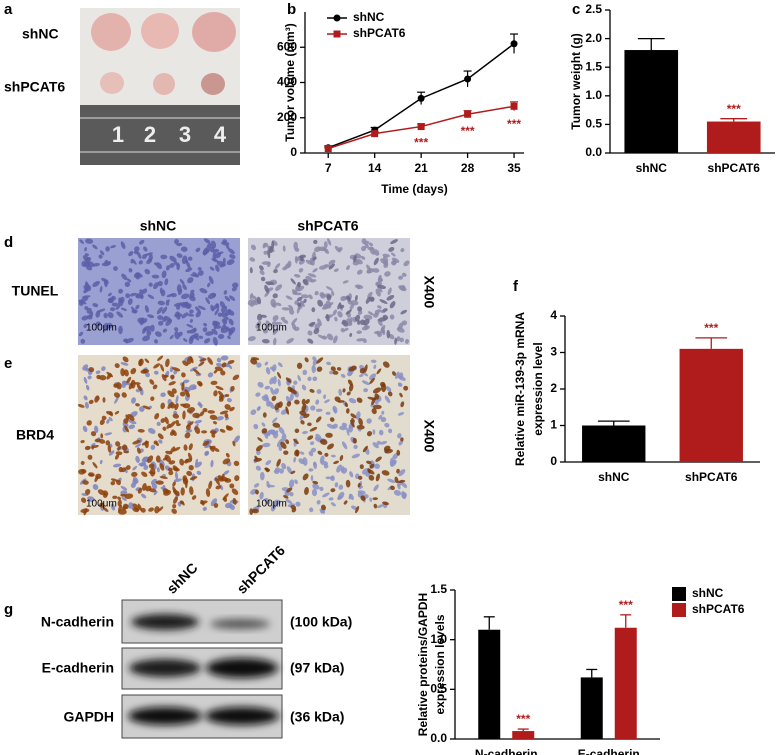 This screenshot has height=755, width=784. What do you see at coordinates (593, 124) in the screenshot?
I see `y-tick-label: 0.5` at bounding box center [593, 124].